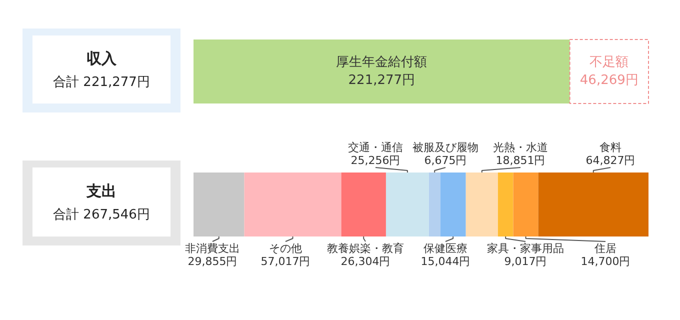 The height and width of the screenshot is (320, 680). Describe the element at coordinates (375, 147) in the screenshot. I see `series-label: 交通・通信` at that location.